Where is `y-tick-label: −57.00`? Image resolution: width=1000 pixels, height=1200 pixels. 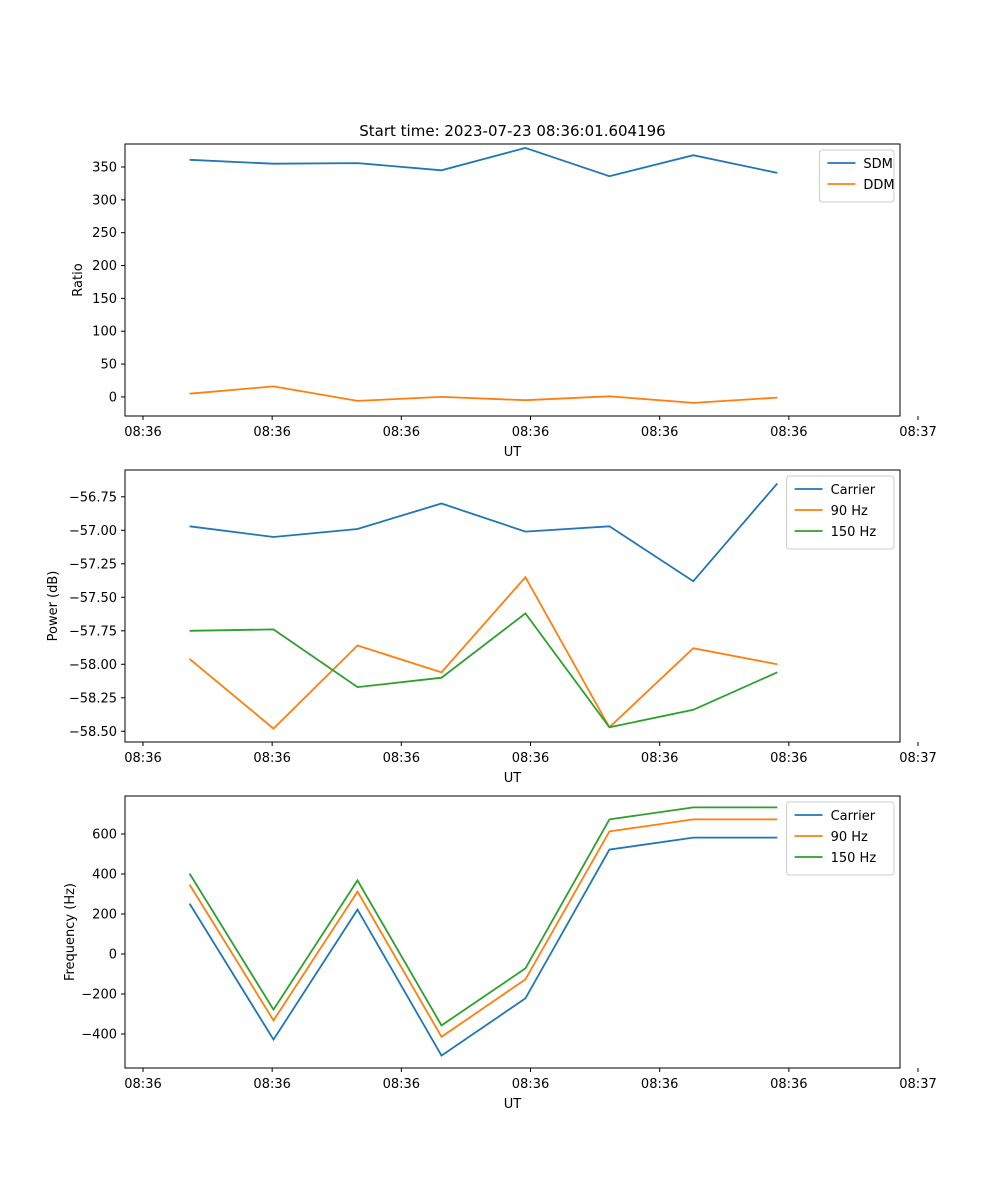 y-tick-label: −57.00 is located at coordinates (93, 531).